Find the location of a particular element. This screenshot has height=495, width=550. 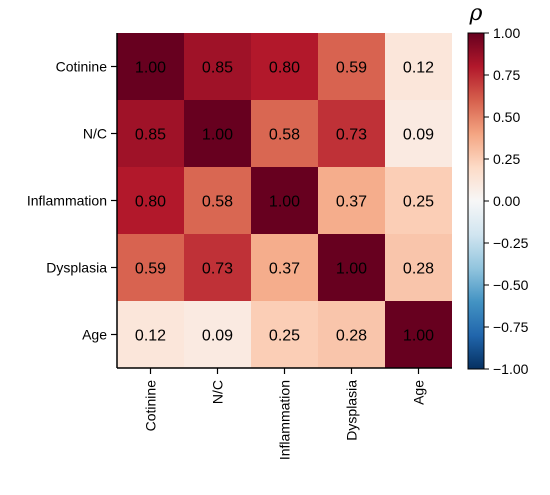

heatmap-cell-label-4-2: 0.25 is located at coordinates (284, 336).